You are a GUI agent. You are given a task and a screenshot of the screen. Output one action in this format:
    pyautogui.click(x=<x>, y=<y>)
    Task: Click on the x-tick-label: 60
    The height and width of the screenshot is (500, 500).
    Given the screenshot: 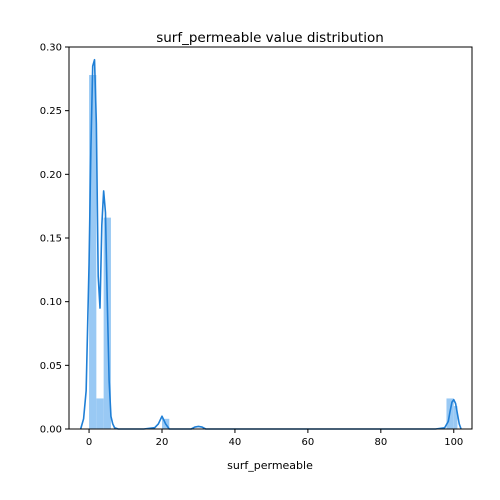 What is the action you would take?
    pyautogui.click(x=308, y=442)
    